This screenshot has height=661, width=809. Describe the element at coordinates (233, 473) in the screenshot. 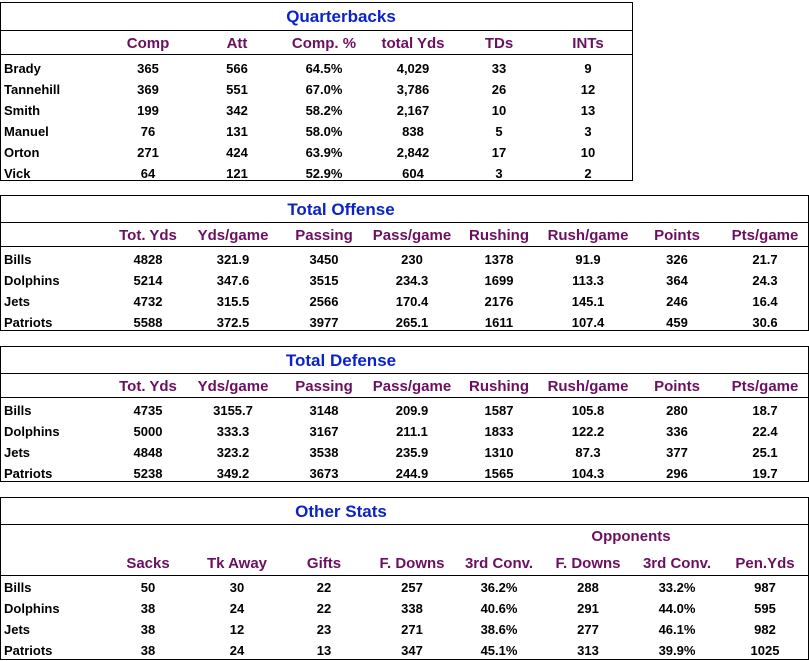

I see `table-cell: 349.2` at that location.